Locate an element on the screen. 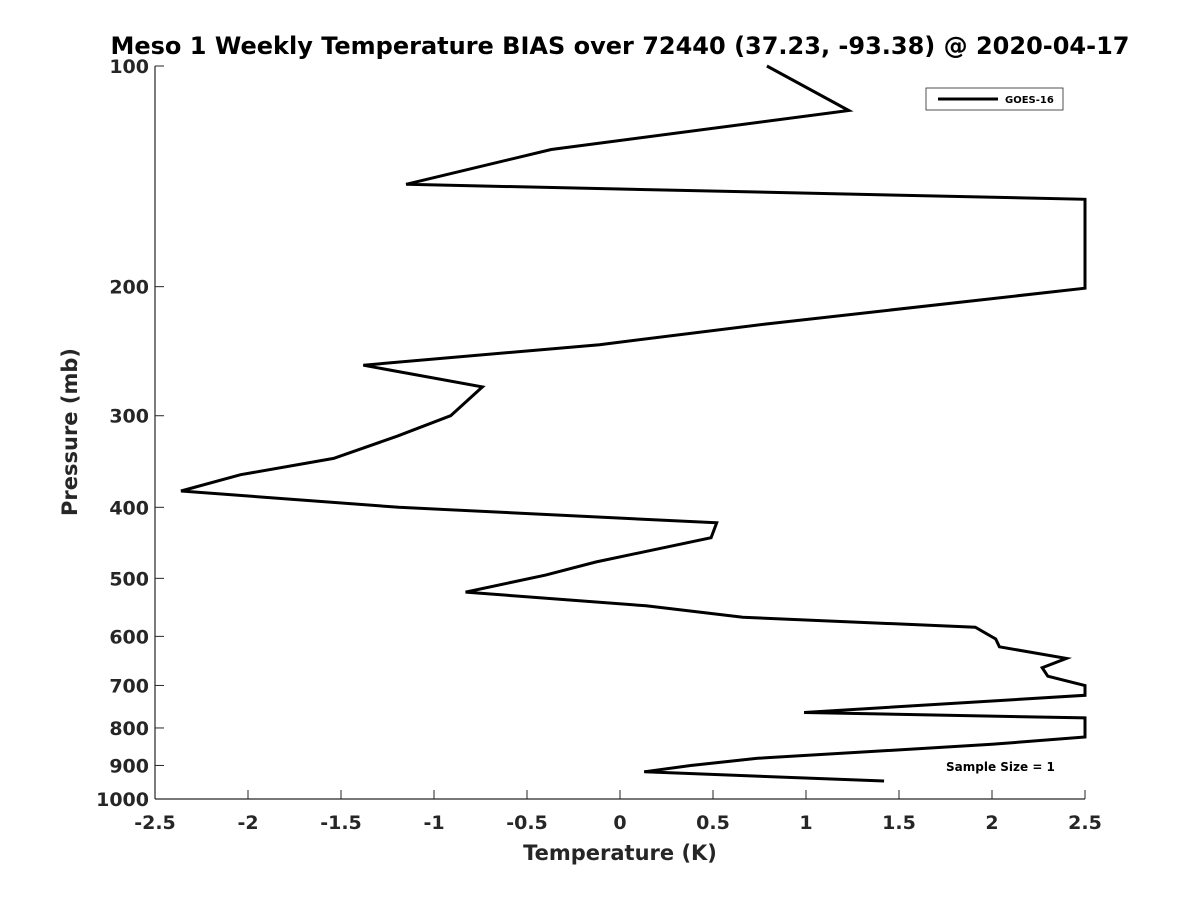 The height and width of the screenshot is (900, 1200). x-axis-ticks: -2.5 -2 -1.5 -1 -0.5 0 0.5 1 1.5 2 2.5 is located at coordinates (618, 812).